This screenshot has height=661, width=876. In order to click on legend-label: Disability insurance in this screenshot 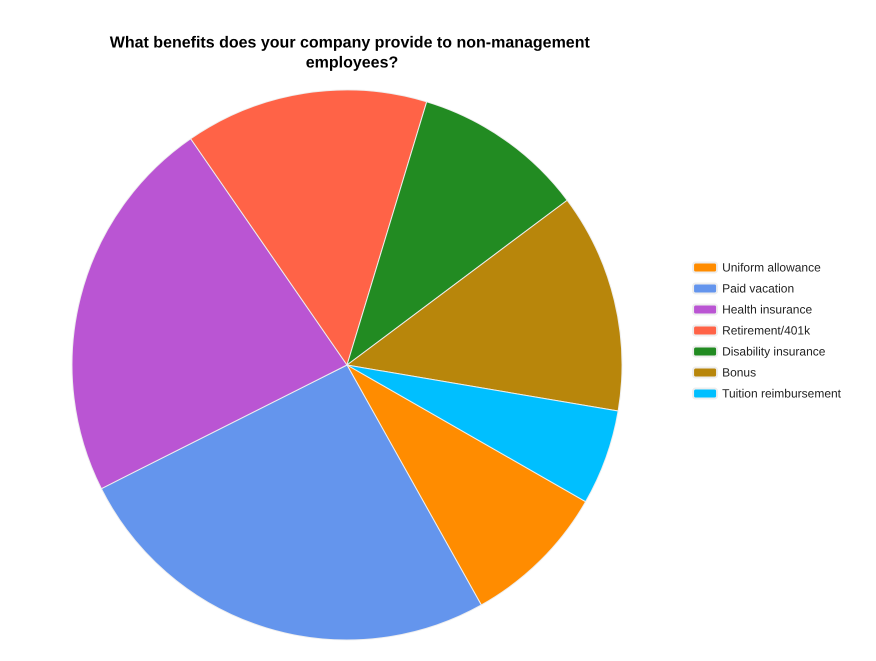, I will do `click(774, 351)`.